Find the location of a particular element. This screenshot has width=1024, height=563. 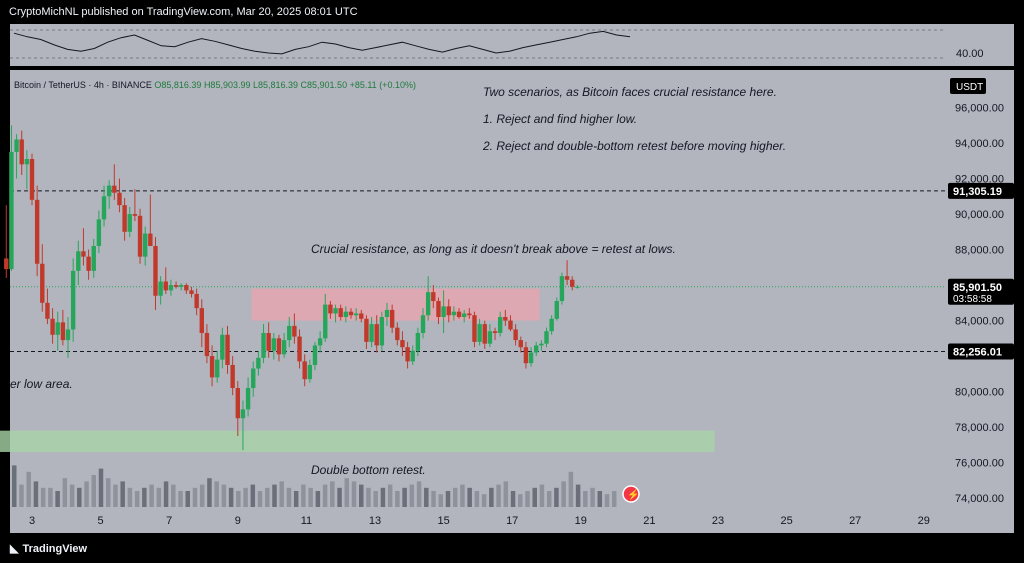

y-tick-label: 90,000.00 is located at coordinates (979, 215).